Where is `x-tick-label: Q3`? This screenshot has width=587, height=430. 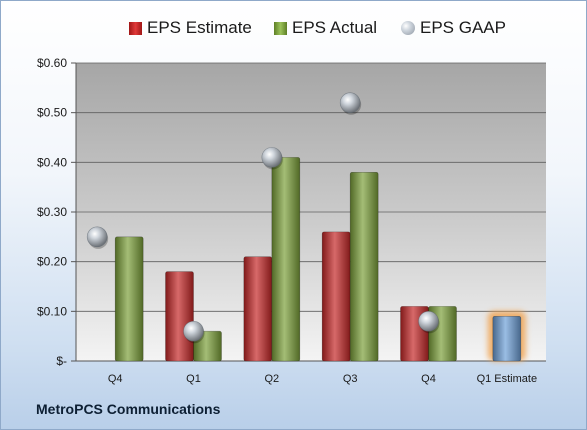 x-tick-label: Q3 is located at coordinates (350, 379).